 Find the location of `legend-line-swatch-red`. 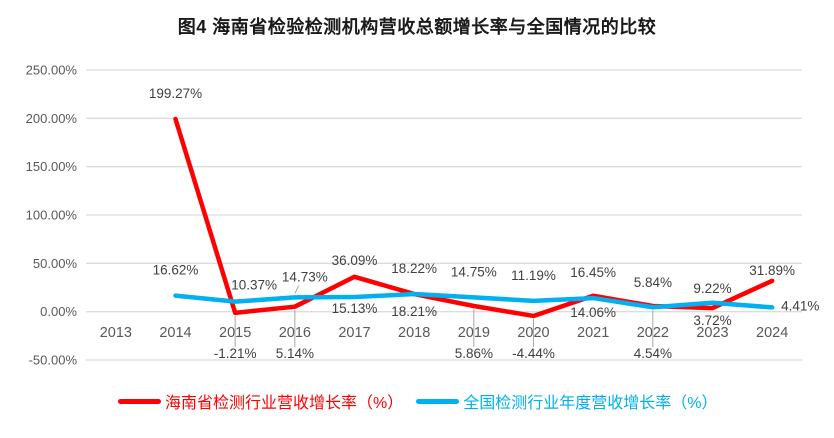

legend-line-swatch-red is located at coordinates (139, 401).